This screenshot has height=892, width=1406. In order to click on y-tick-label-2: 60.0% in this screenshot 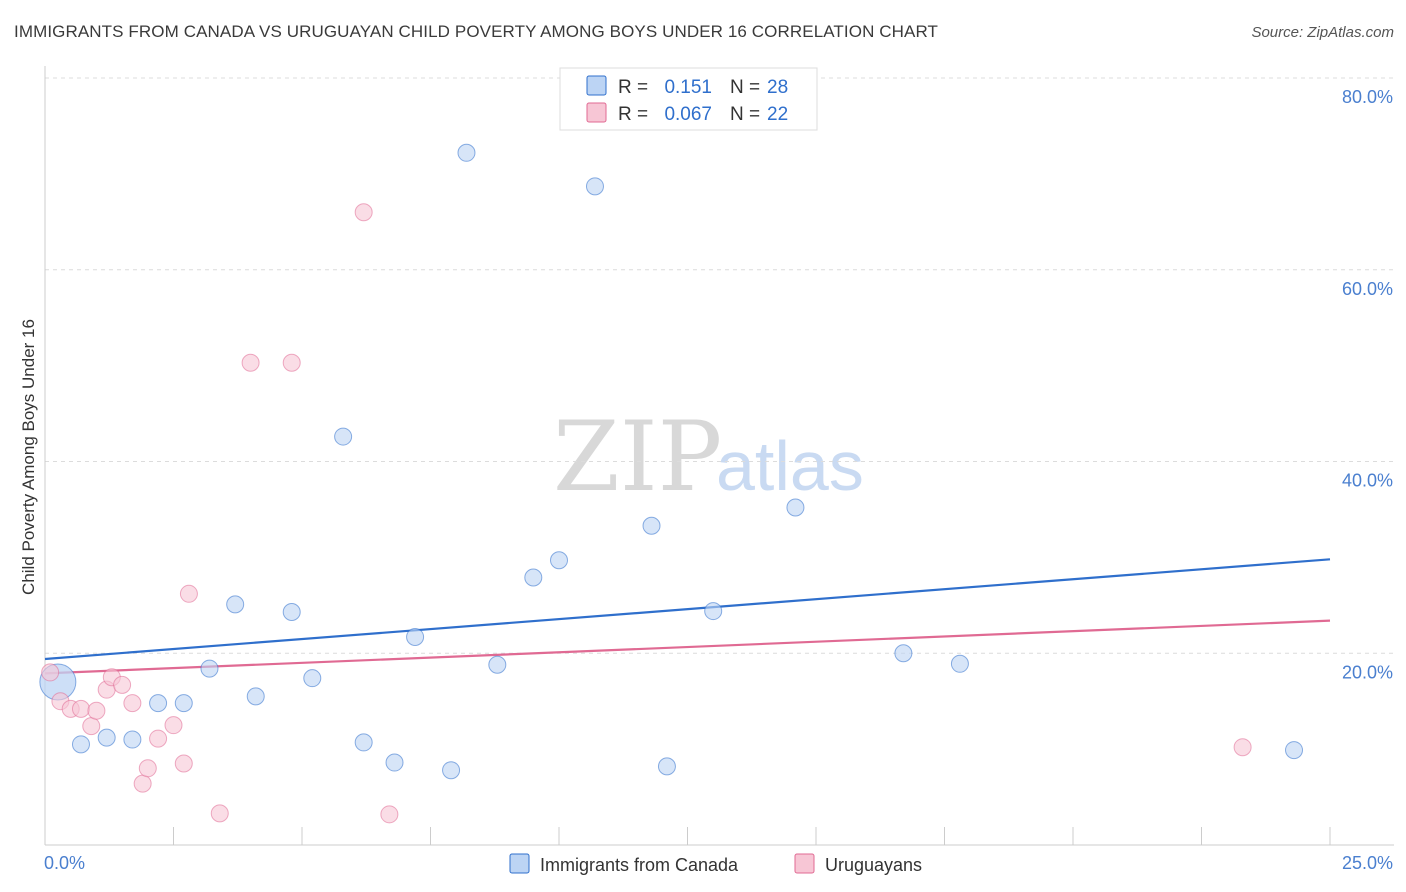, I will do `click(1367, 289)`.